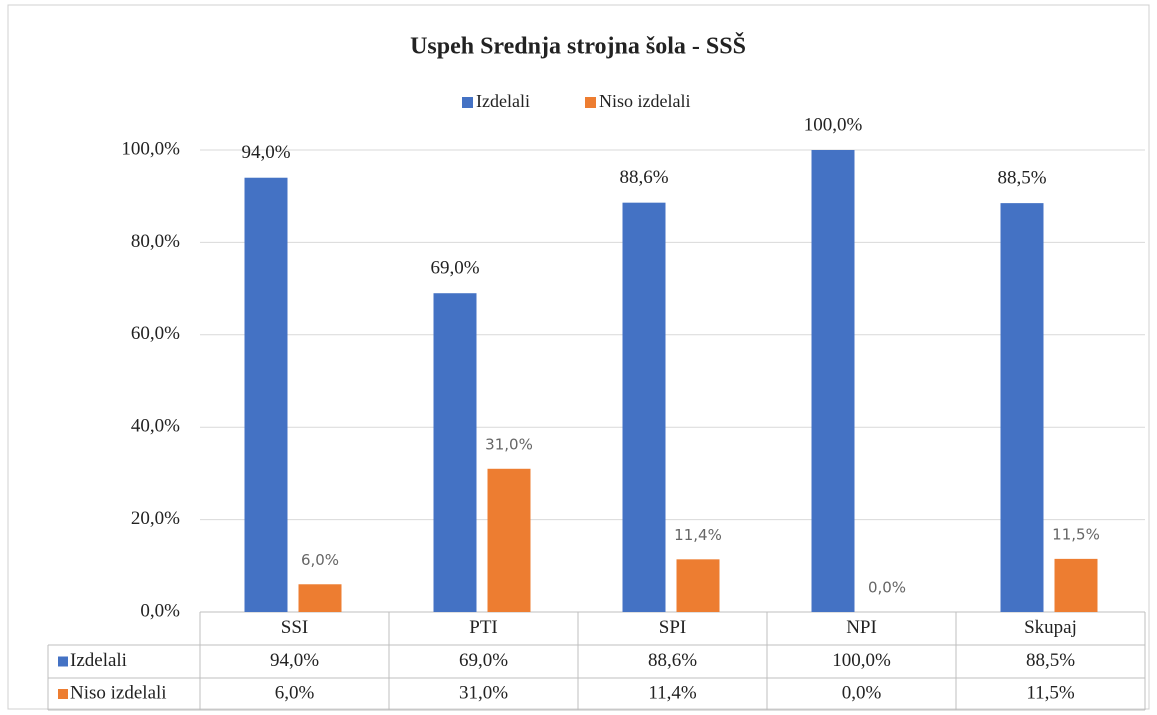  What do you see at coordinates (862, 692) in the screenshot?
I see `table-cell: 0,0%` at bounding box center [862, 692].